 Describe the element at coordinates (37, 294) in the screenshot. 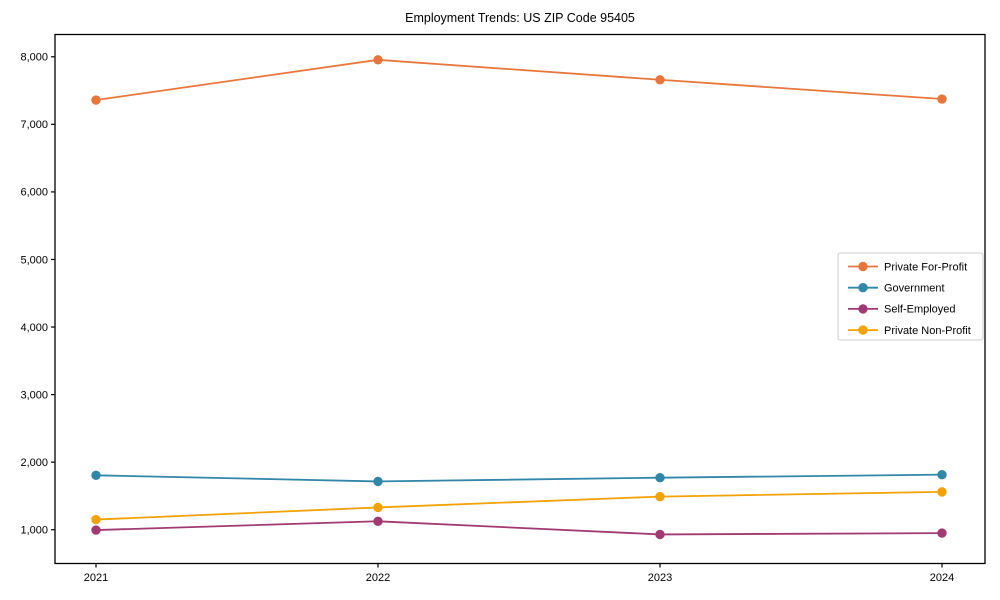

I see `y-axis: 1,000 2,000 3,000 4,000 5,000 6,000 7,000 8,000` at that location.